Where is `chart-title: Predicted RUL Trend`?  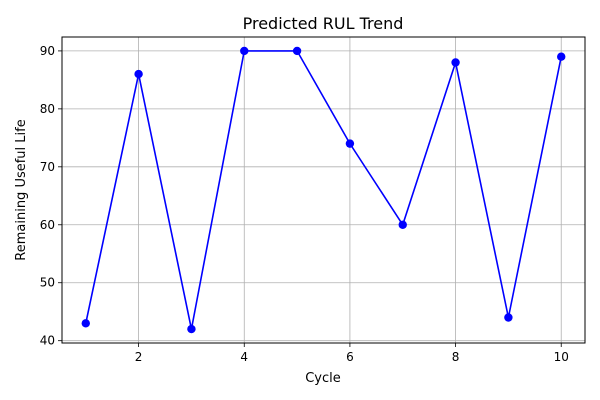 chart-title: Predicted RUL Trend is located at coordinates (323, 23).